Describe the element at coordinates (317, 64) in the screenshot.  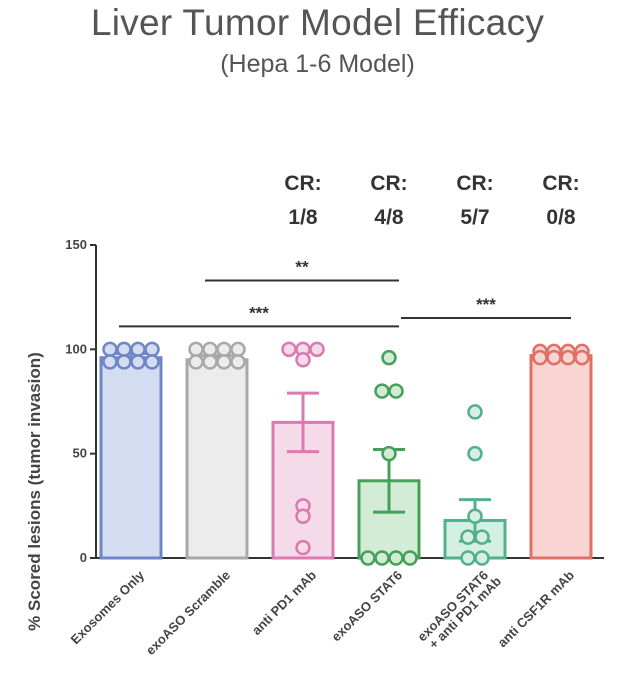
I see `chart-subtitle: (Hepa 1-6 Model)` at that location.